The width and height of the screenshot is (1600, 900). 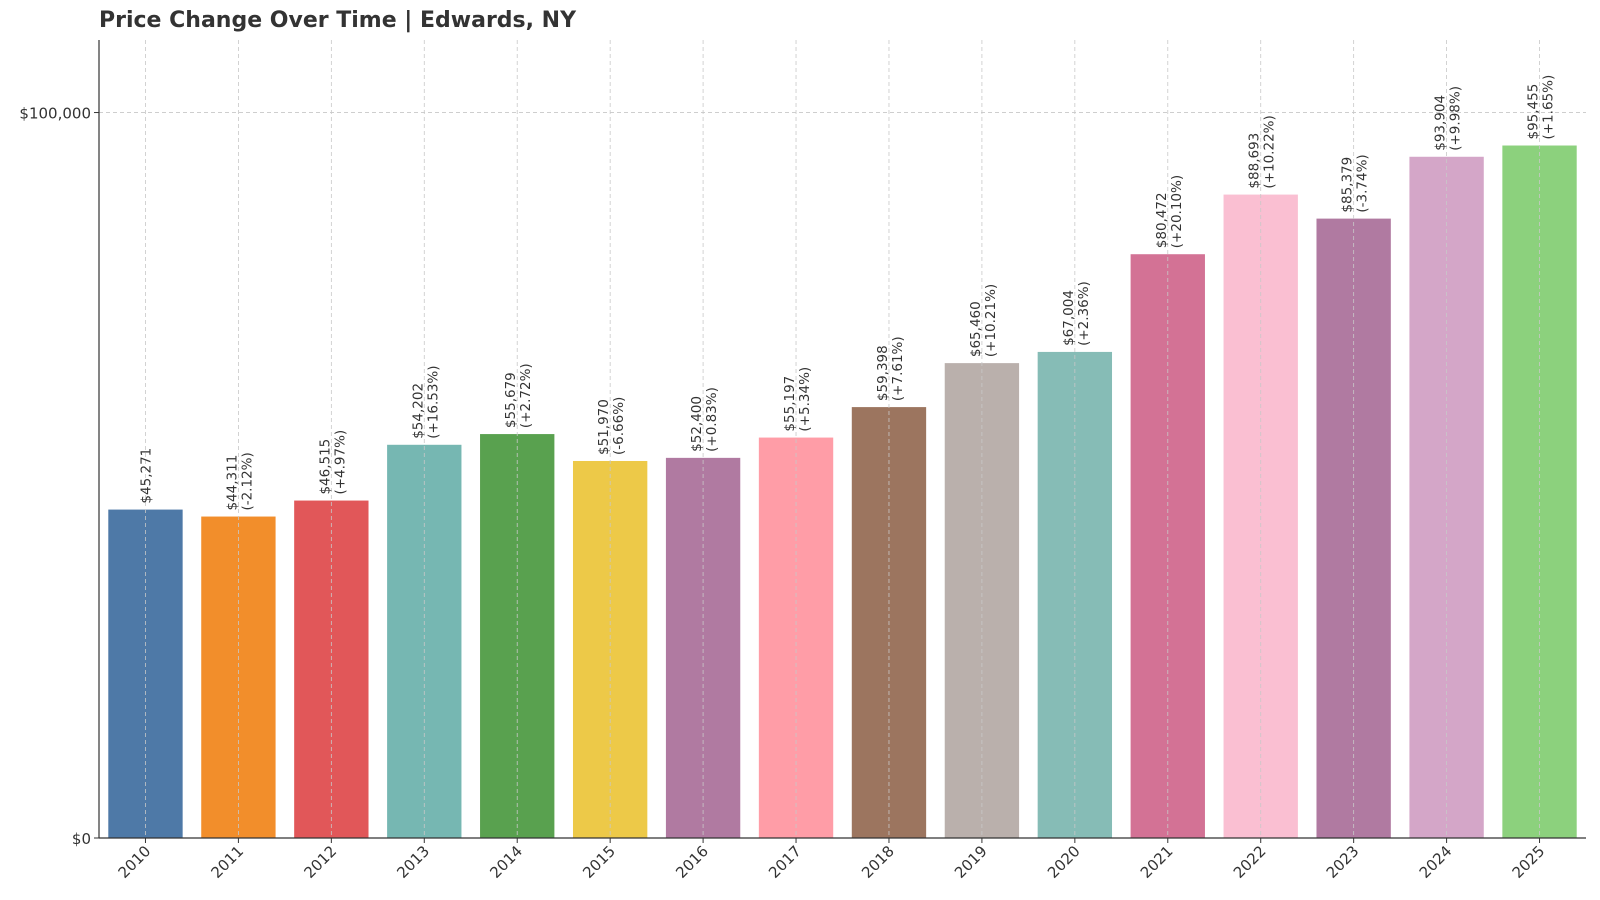 I want to click on value-label: $44,311, so click(x=232, y=483).